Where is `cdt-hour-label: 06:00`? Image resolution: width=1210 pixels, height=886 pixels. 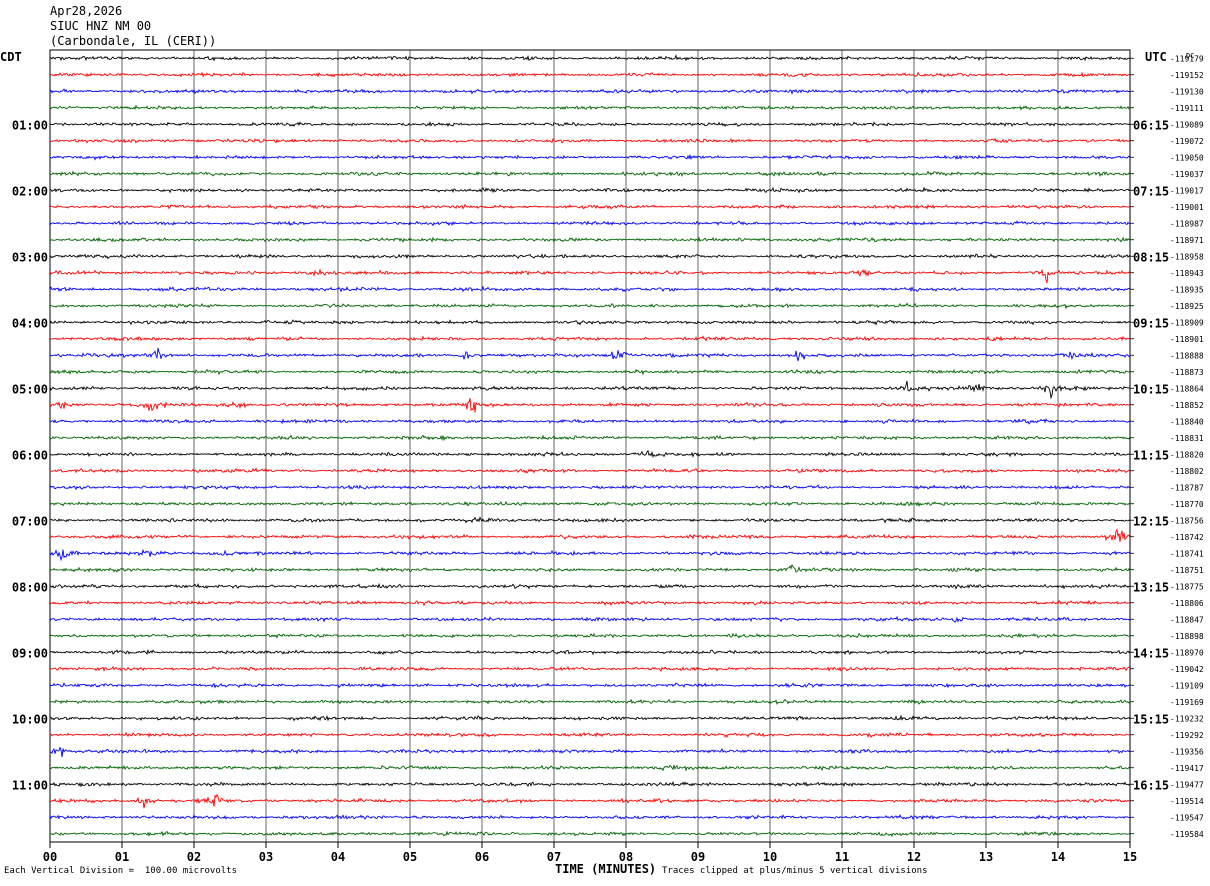 cdt-hour-label: 06:00 is located at coordinates (30, 455).